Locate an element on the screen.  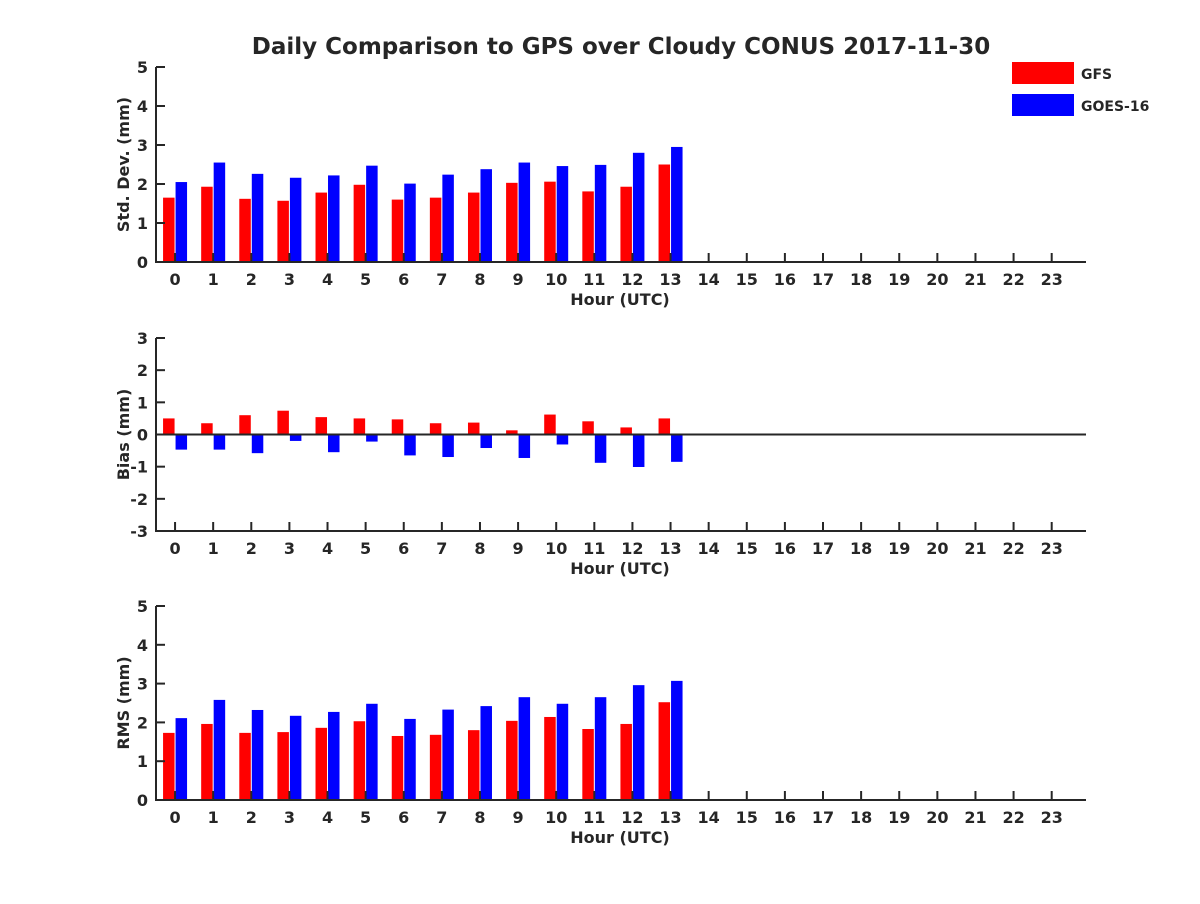
x-tick-label: 2 is located at coordinates (251, 279).